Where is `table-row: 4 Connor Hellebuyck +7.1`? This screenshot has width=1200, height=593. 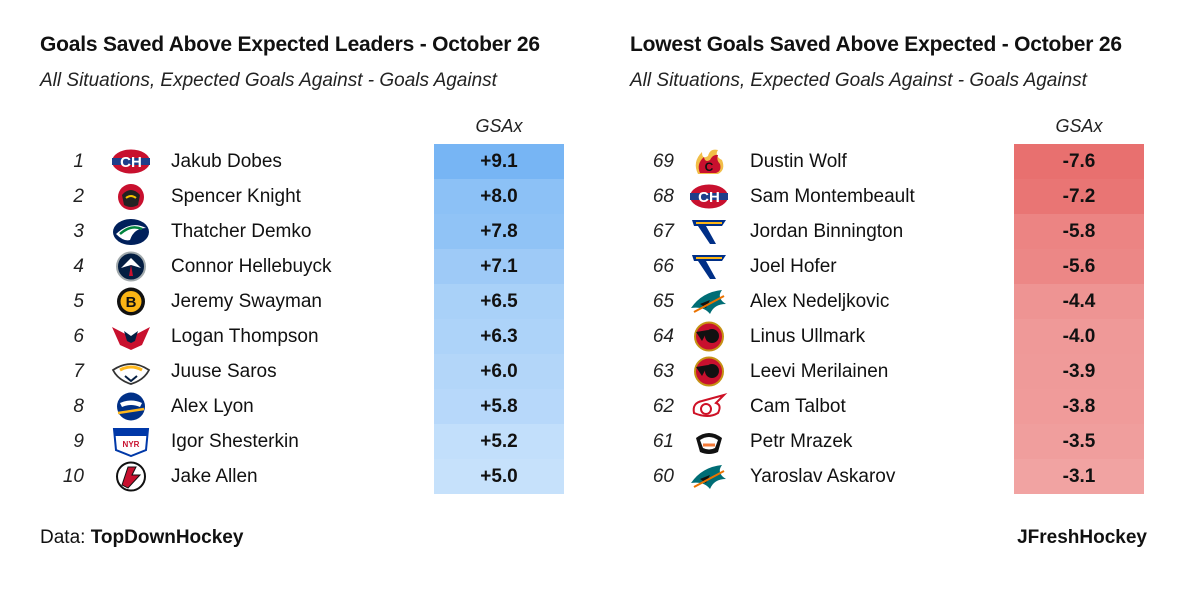 table-row: 4 Connor Hellebuyck +7.1 is located at coordinates (310, 266).